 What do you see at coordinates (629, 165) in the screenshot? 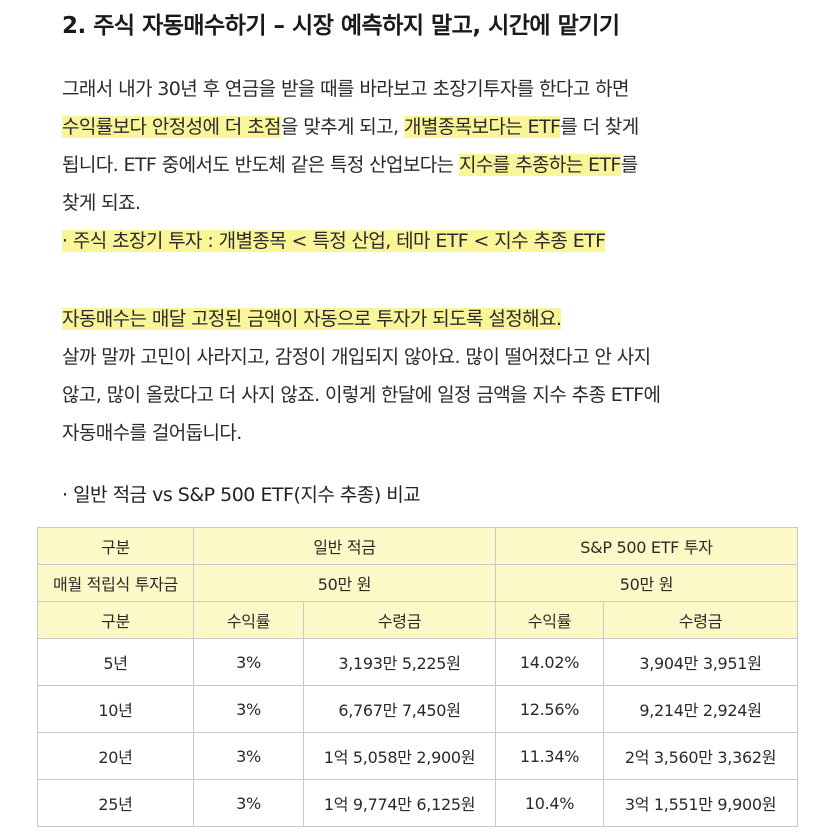
I see `text-segment: 를` at bounding box center [629, 165].